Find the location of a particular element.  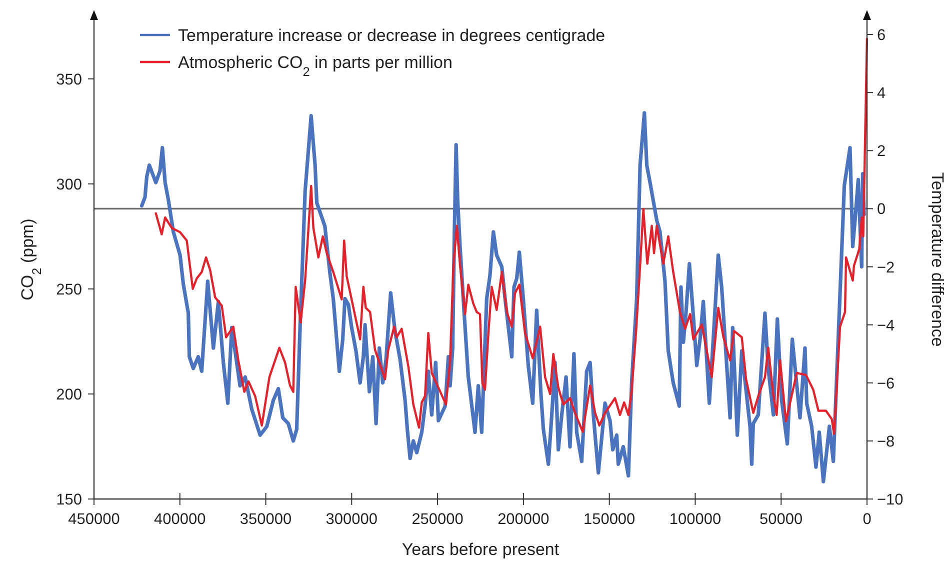

y2-tick-label: 4 is located at coordinates (881, 93).